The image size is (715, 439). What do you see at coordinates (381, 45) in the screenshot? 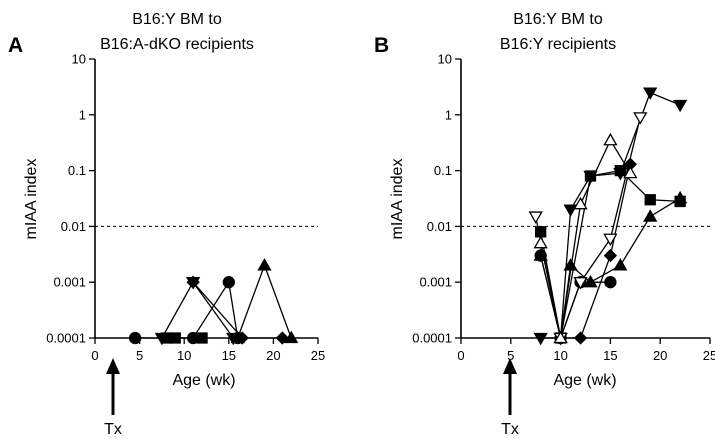
I see `panel-b-letter: B` at bounding box center [381, 45].